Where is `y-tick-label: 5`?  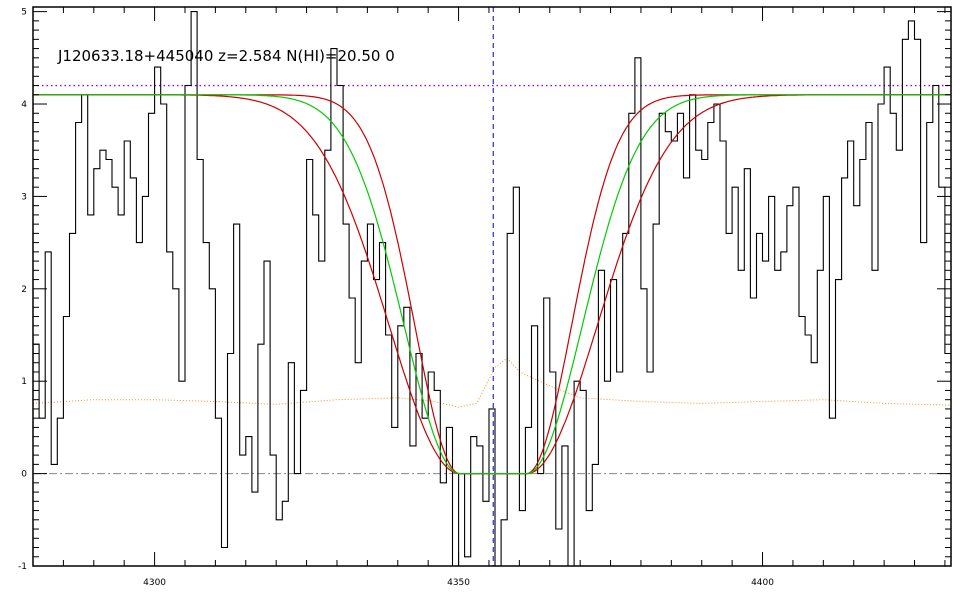
y-tick-label: 5 is located at coordinates (24, 13).